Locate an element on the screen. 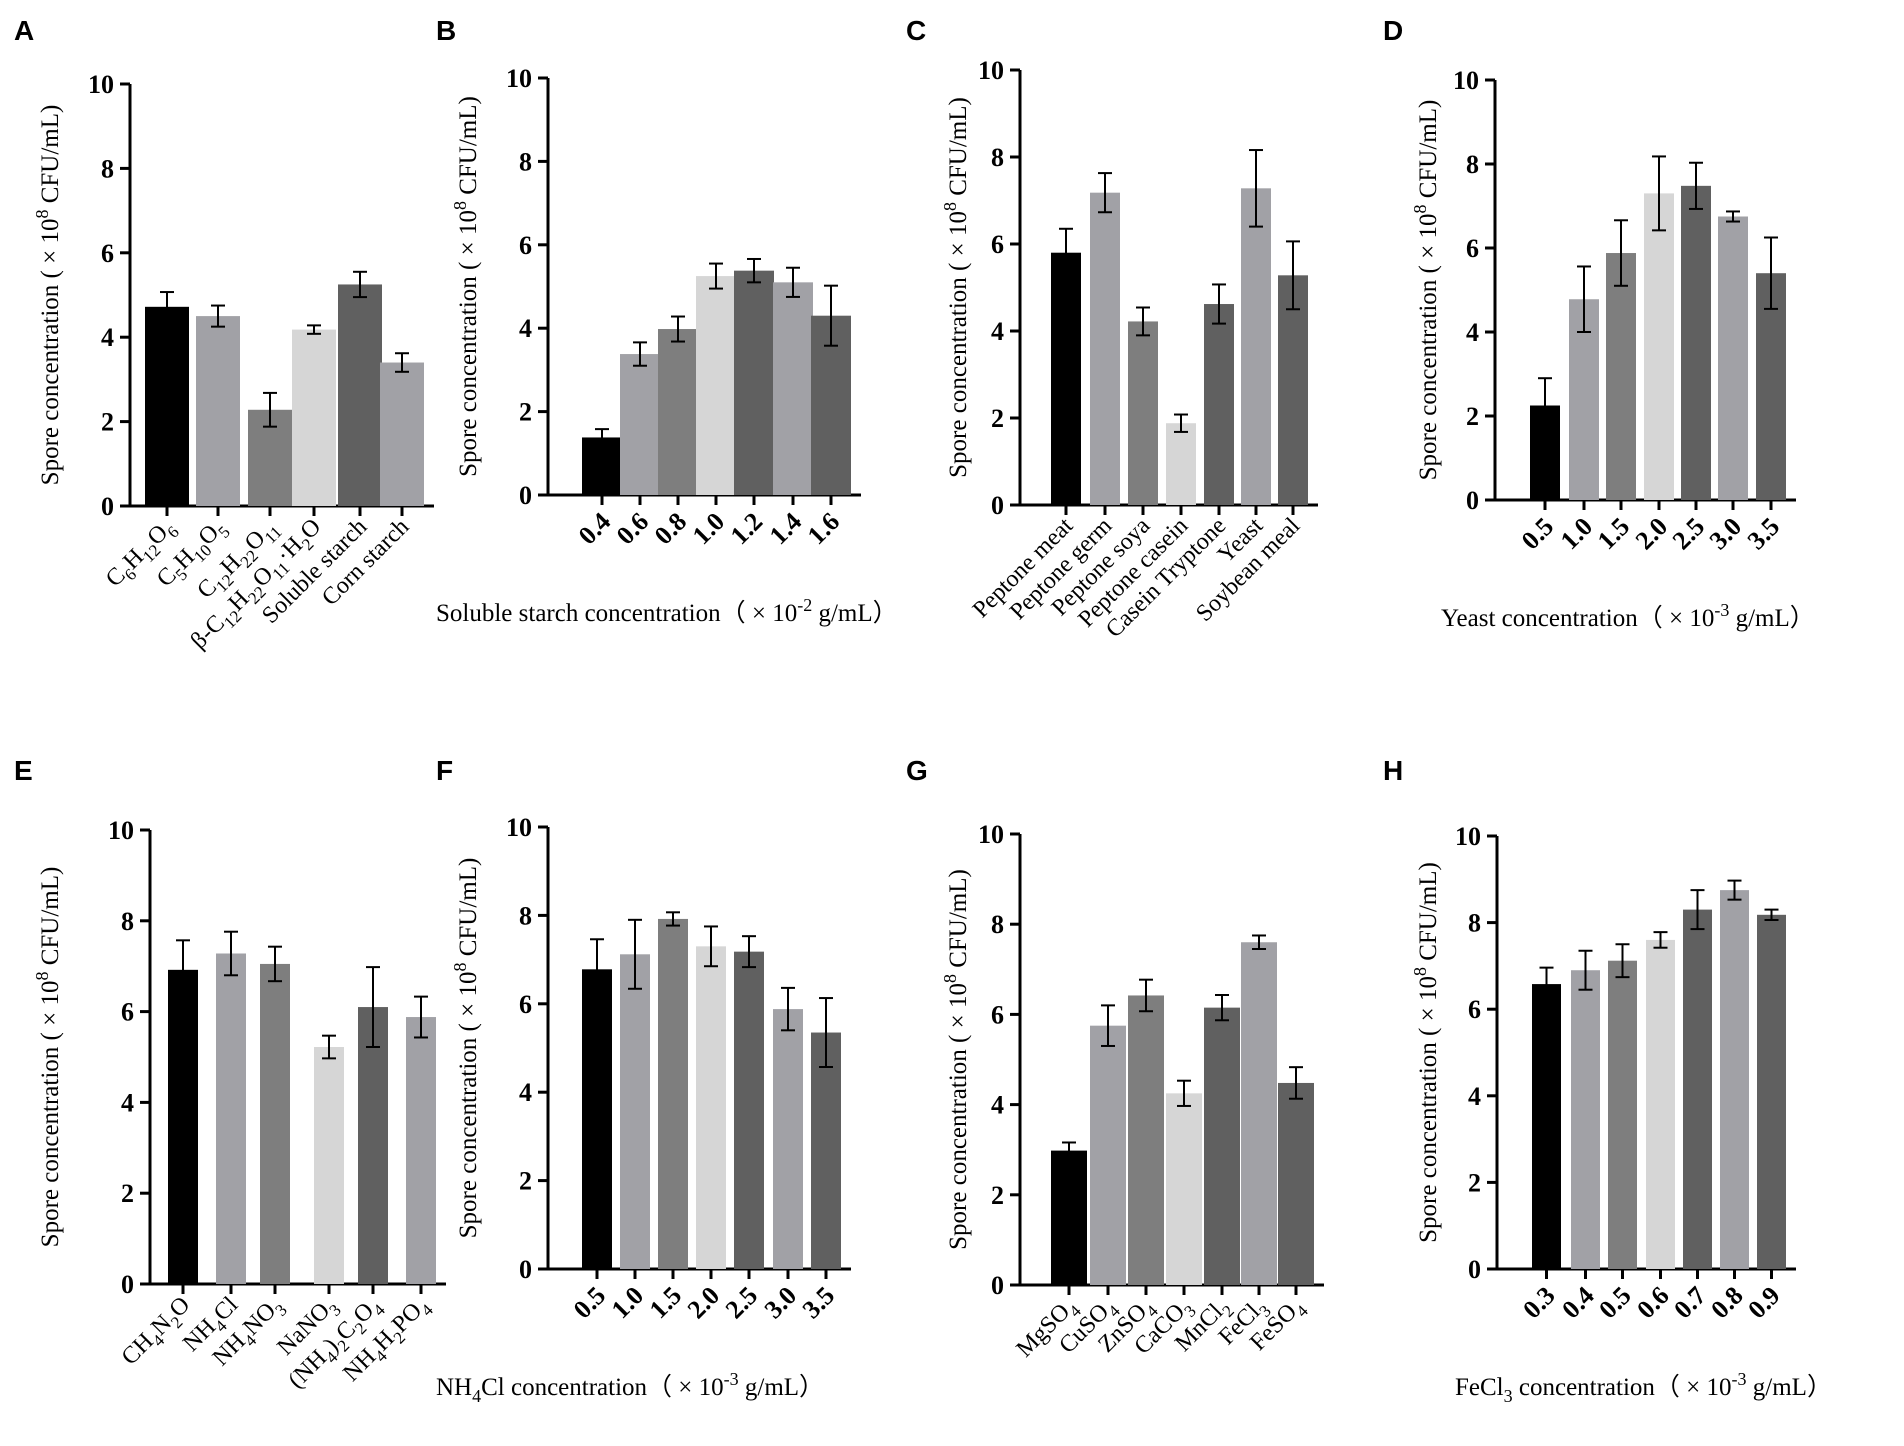 This screenshot has height=1446, width=1904. x-category-label: 1.0 is located at coordinates (708, 528).